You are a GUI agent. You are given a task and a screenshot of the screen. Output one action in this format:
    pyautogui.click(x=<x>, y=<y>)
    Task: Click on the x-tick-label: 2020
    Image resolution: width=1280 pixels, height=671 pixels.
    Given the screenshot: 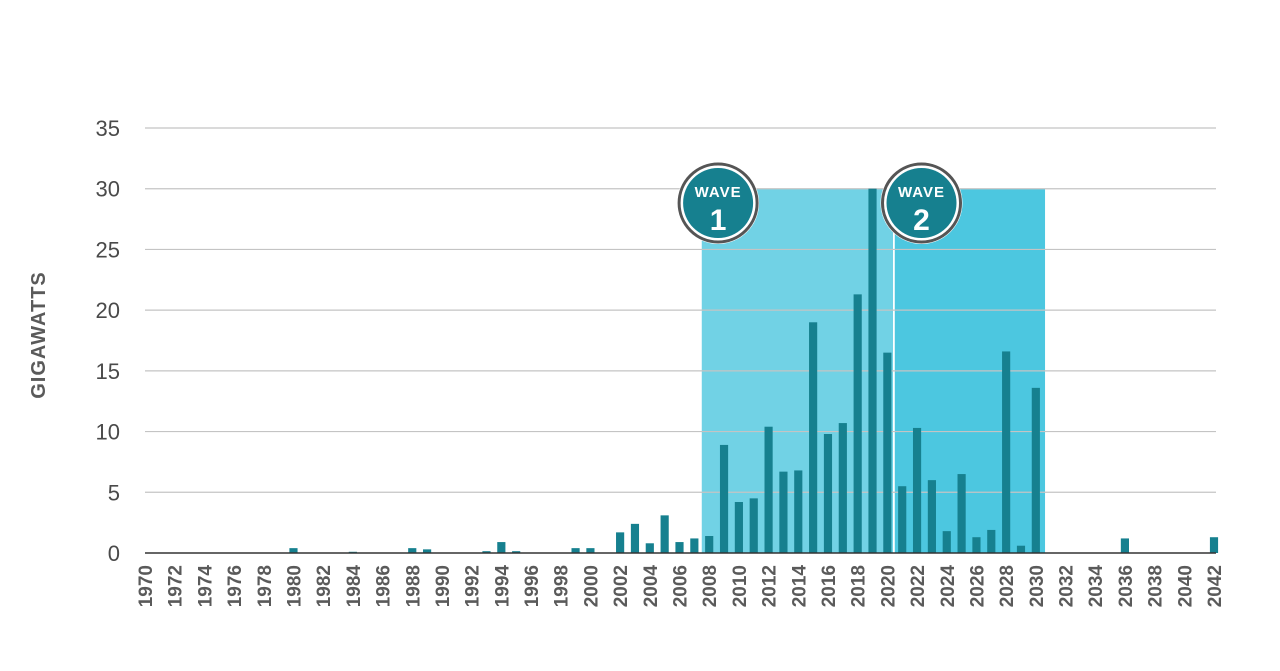 What is the action you would take?
    pyautogui.click(x=888, y=586)
    